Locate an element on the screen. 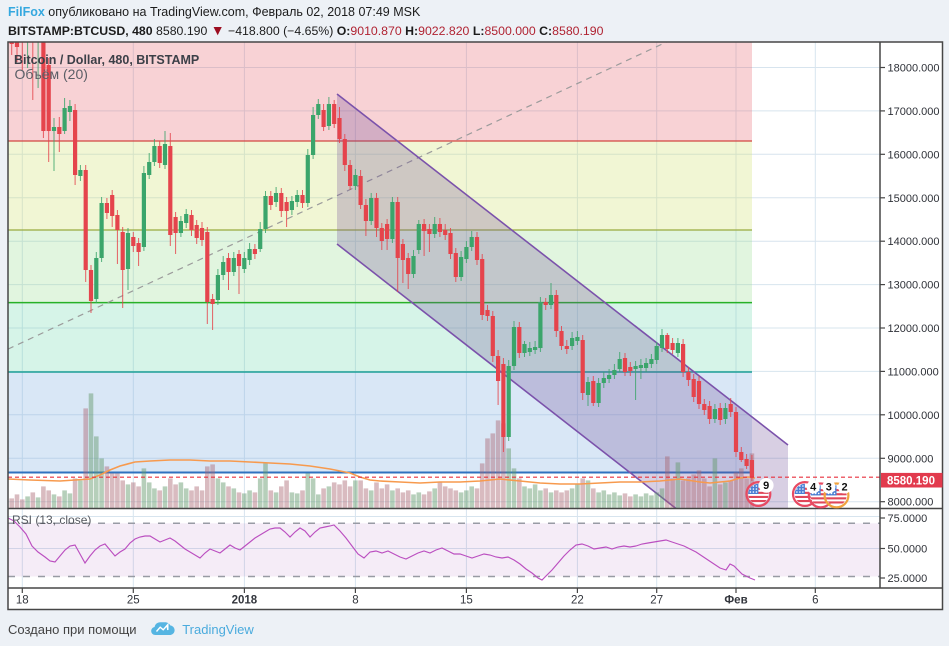  svg-text: 17000.000 is located at coordinates (914, 112).